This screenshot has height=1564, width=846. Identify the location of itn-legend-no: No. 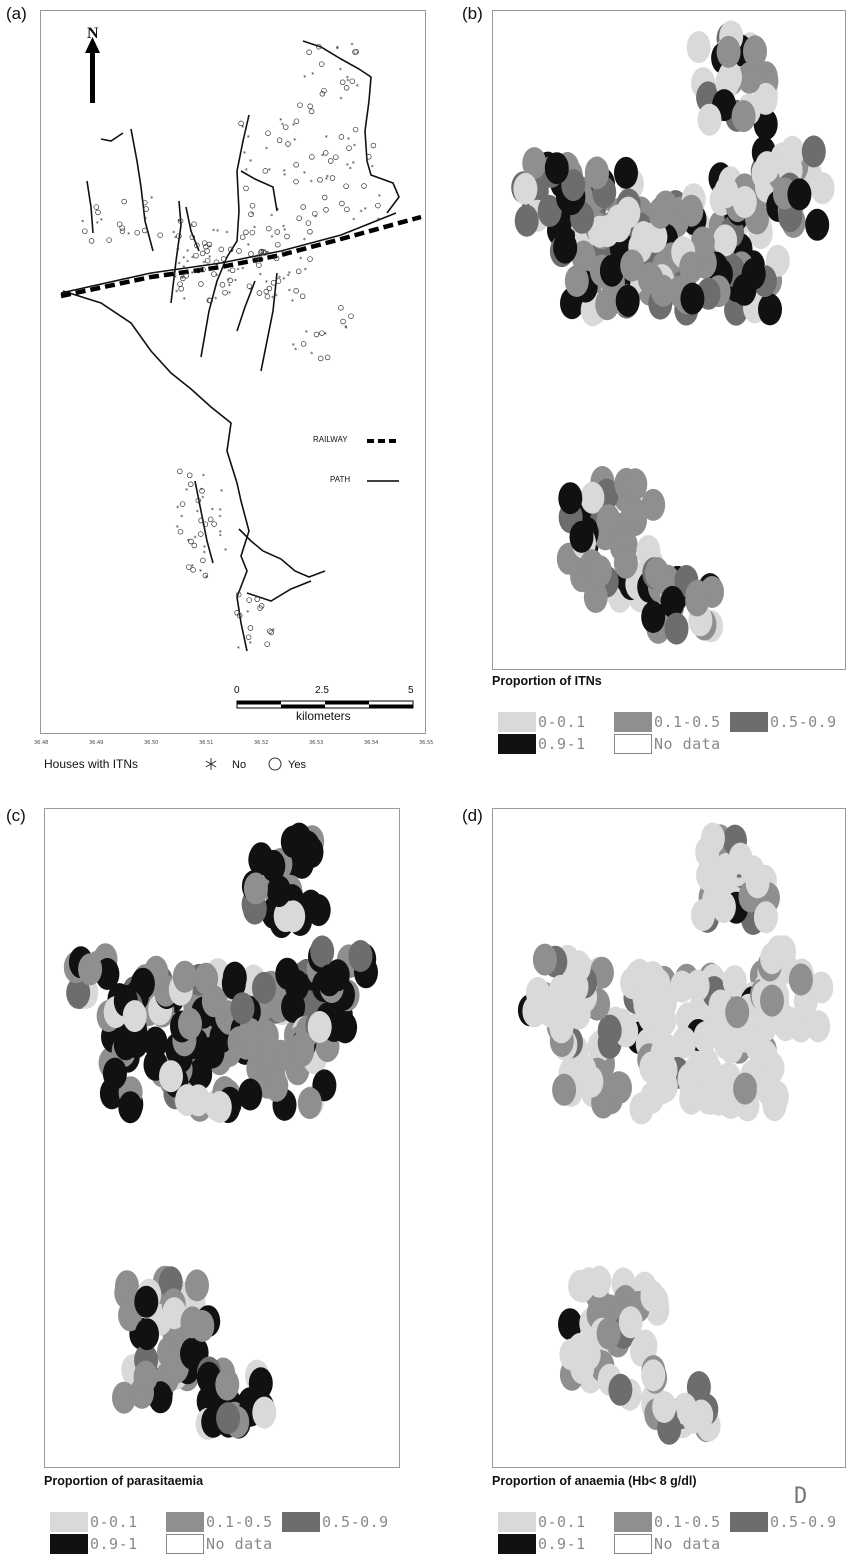
(239, 765).